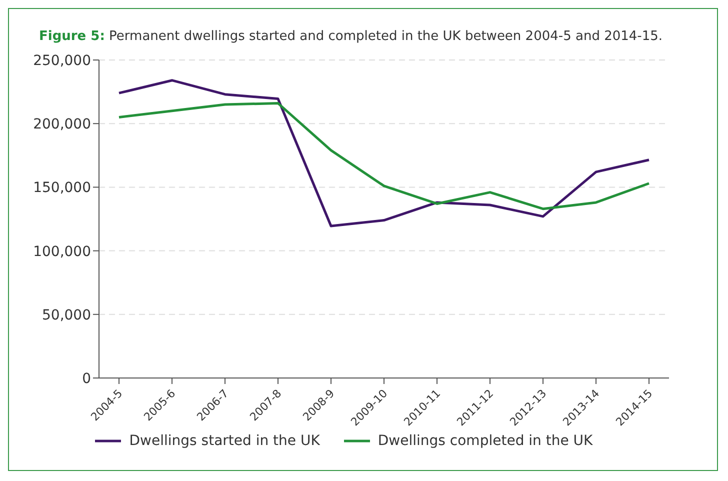  I want to click on legend-label: Dwellings completed in the UK, so click(484, 441).